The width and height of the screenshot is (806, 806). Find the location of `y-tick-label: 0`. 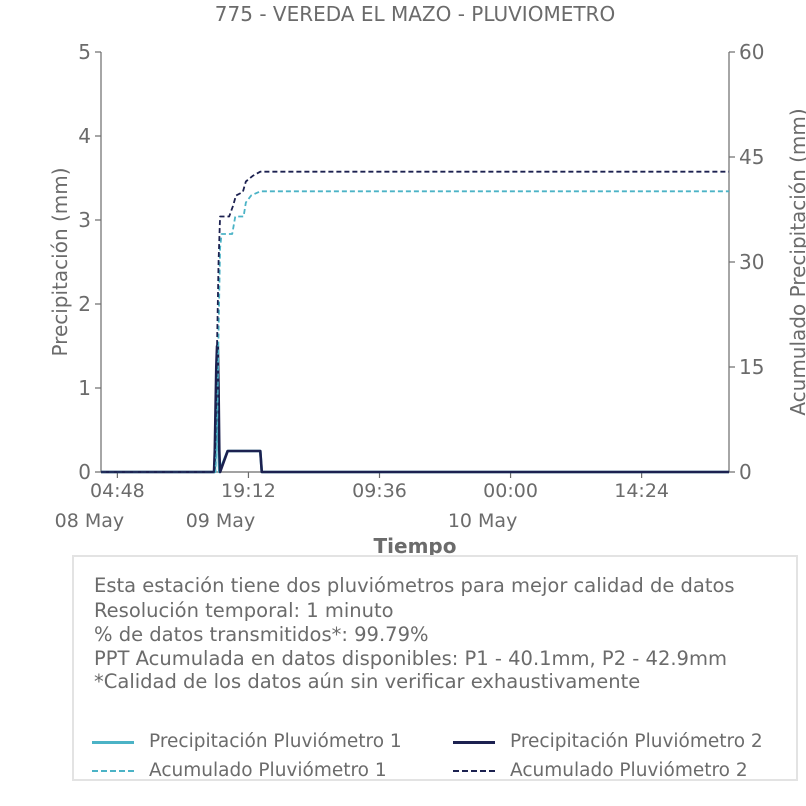

y-tick-label: 0 is located at coordinates (84, 472).